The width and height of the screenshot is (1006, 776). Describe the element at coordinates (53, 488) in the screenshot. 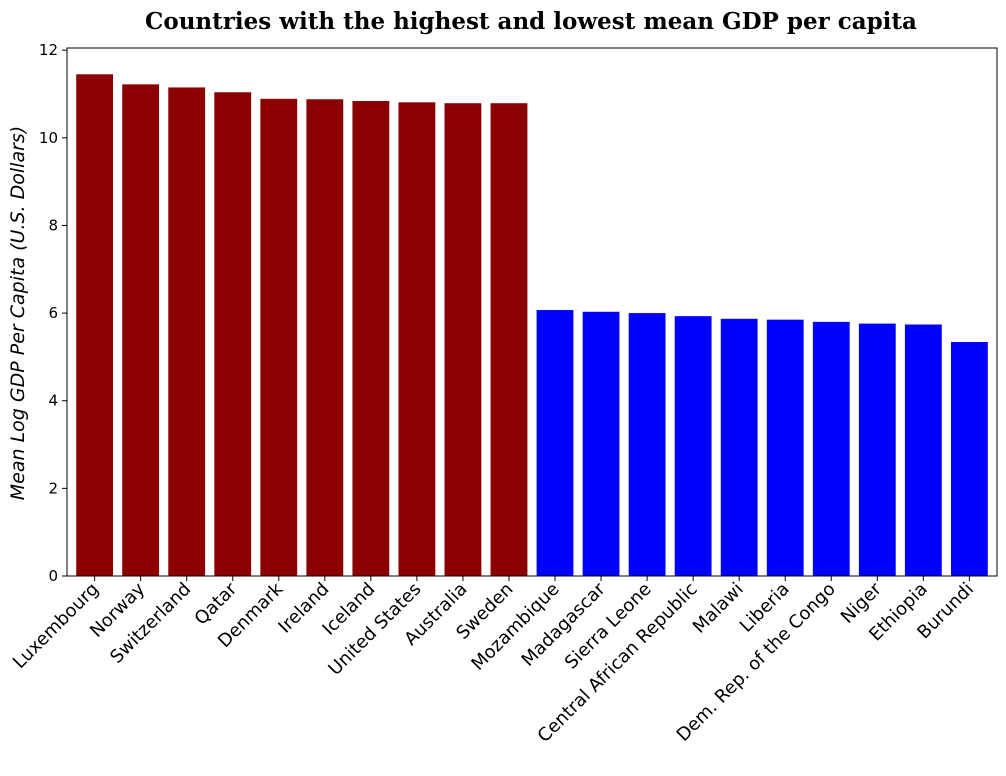

I see `y-tick-label: 2` at that location.